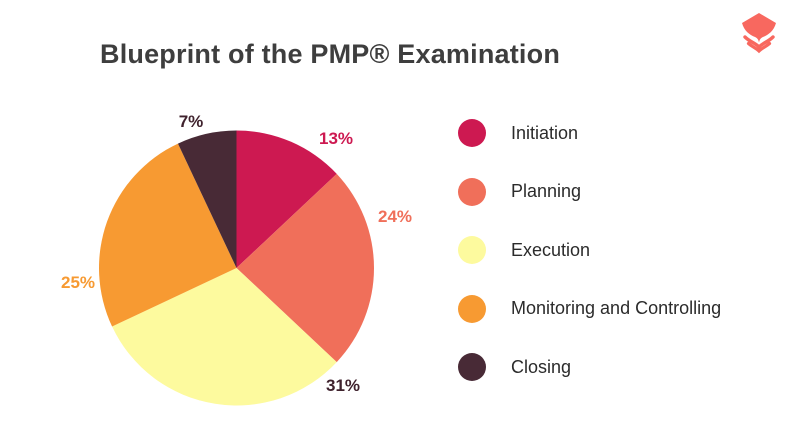 The height and width of the screenshot is (430, 797). Describe the element at coordinates (551, 249) in the screenshot. I see `legend-label: Execution` at that location.